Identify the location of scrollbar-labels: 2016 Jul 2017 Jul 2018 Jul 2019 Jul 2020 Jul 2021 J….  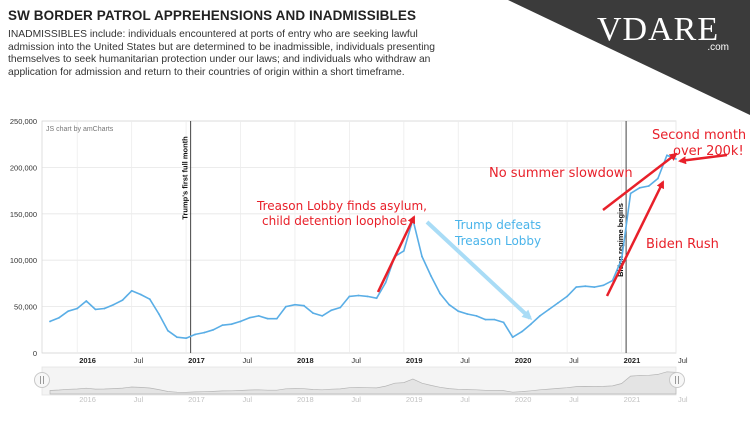
(383, 399).